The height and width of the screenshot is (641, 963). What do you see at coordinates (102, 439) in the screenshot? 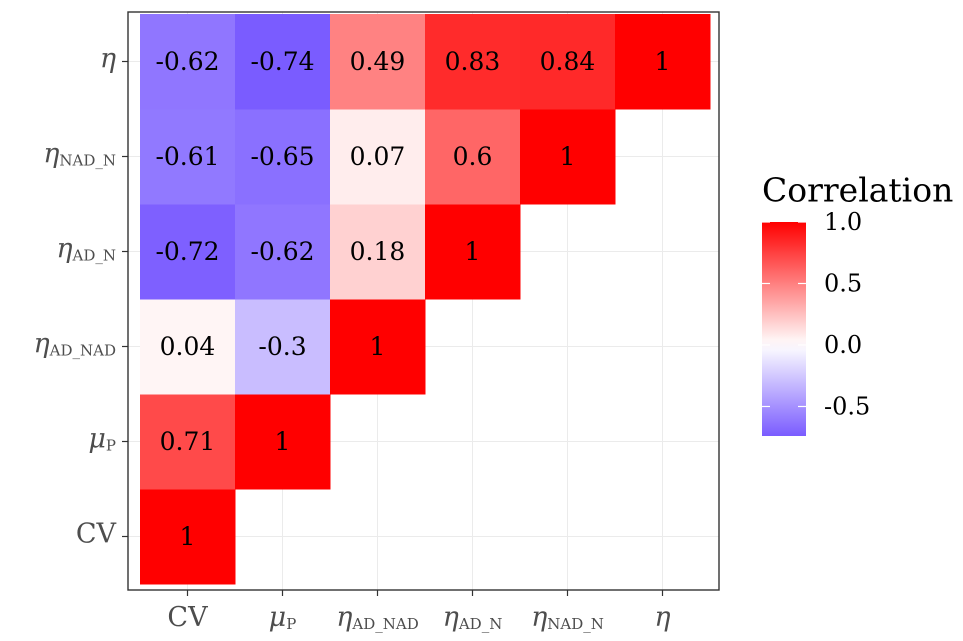
I see `y-tick-label: μP` at bounding box center [102, 439].